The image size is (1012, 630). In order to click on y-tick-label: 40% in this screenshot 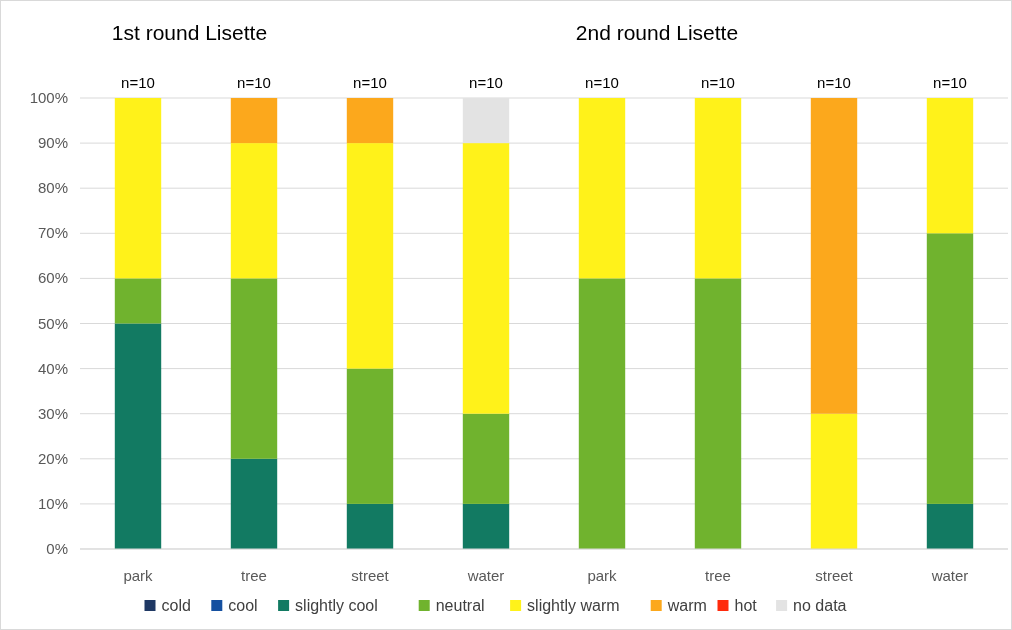, I will do `click(52, 368)`.